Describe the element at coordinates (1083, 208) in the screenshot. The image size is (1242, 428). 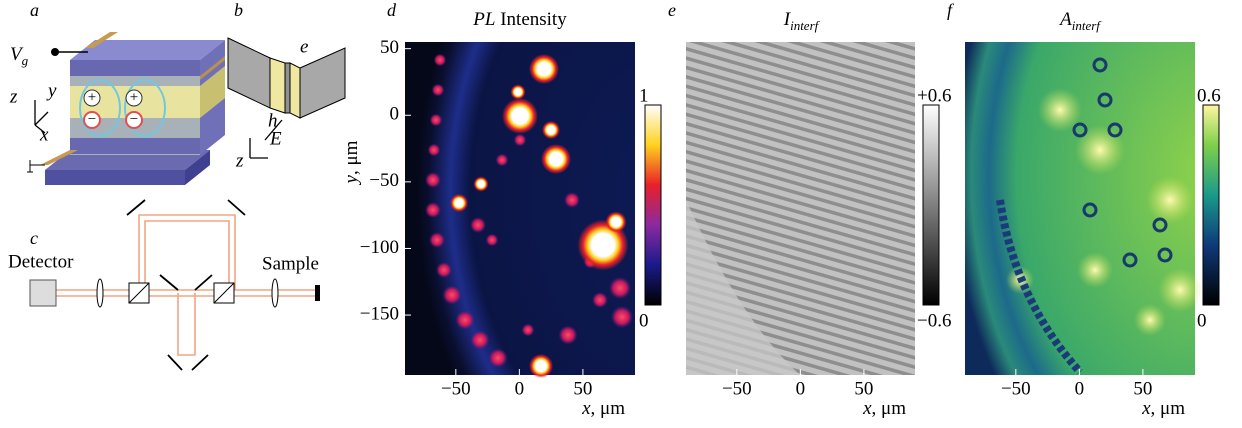
I see `amplitude-image` at that location.